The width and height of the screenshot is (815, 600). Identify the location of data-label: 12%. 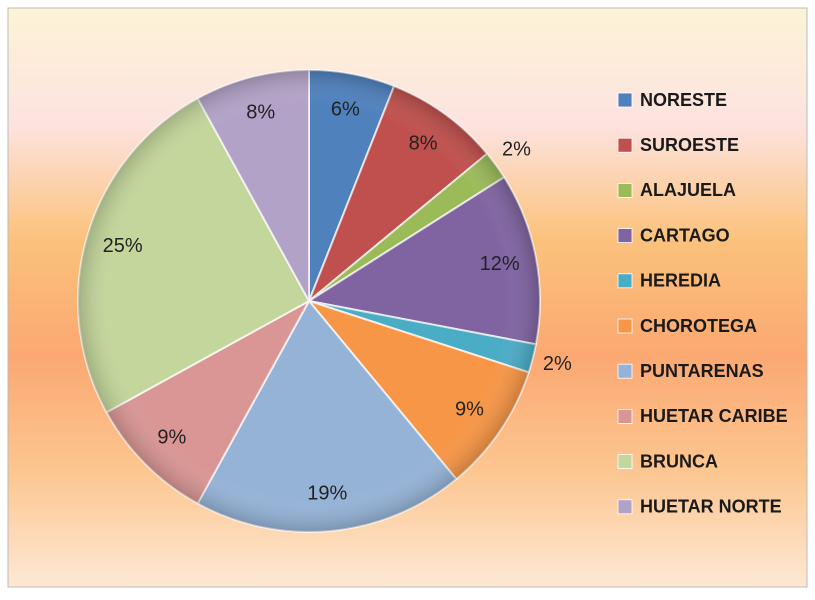
(500, 264).